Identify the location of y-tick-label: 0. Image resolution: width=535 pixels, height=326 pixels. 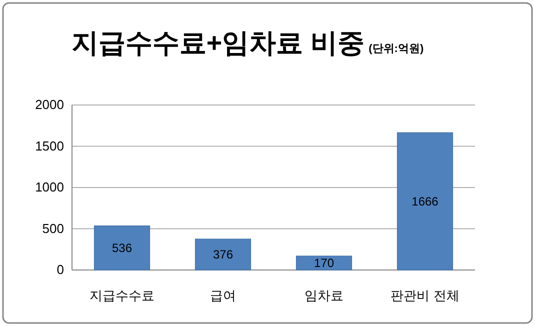
(60, 269).